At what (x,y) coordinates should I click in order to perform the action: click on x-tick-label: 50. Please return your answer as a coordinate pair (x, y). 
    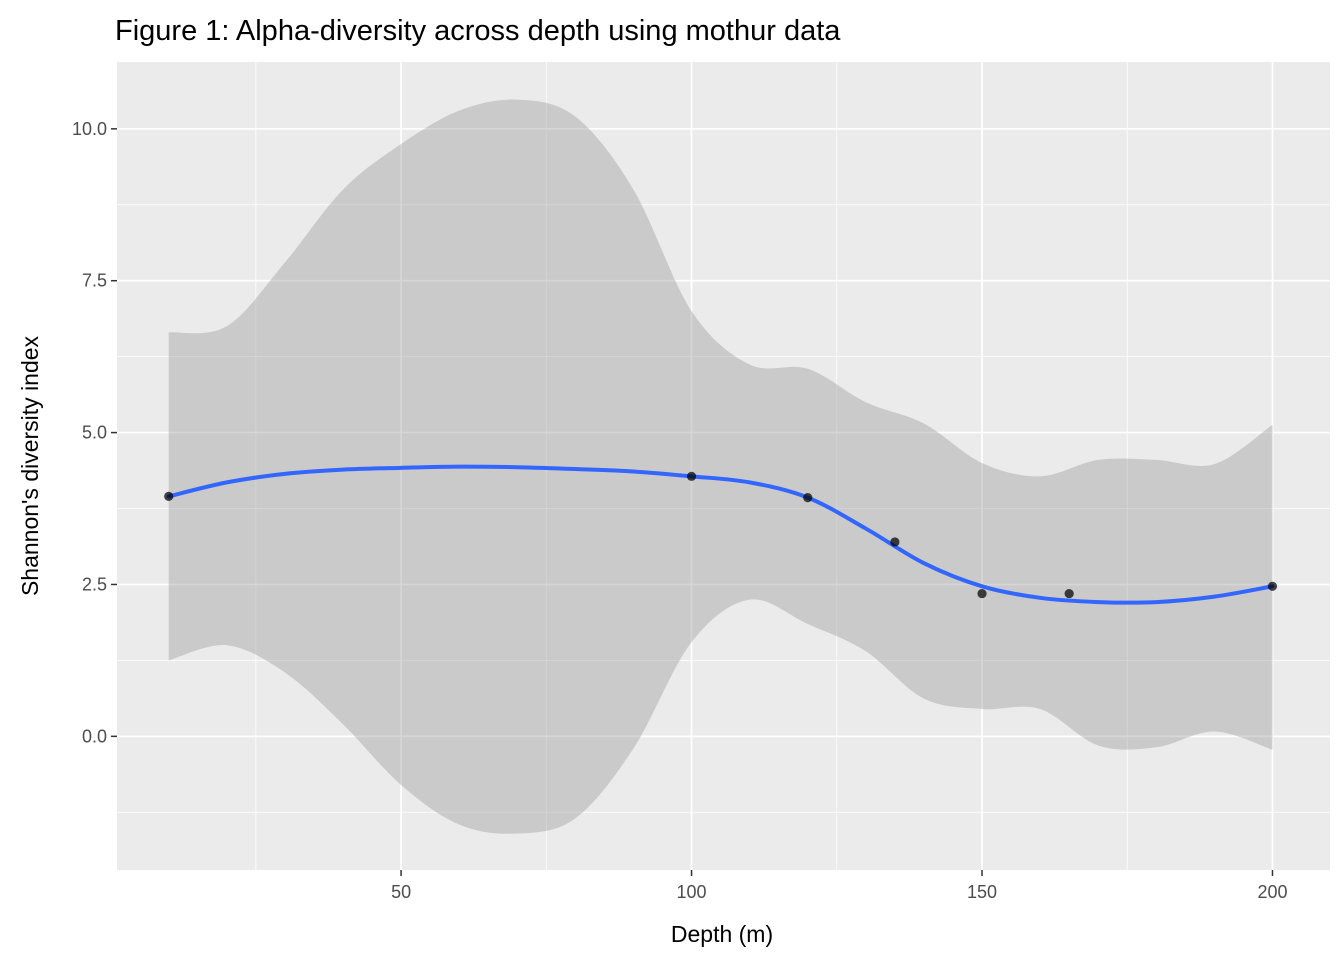
    Looking at the image, I should click on (401, 892).